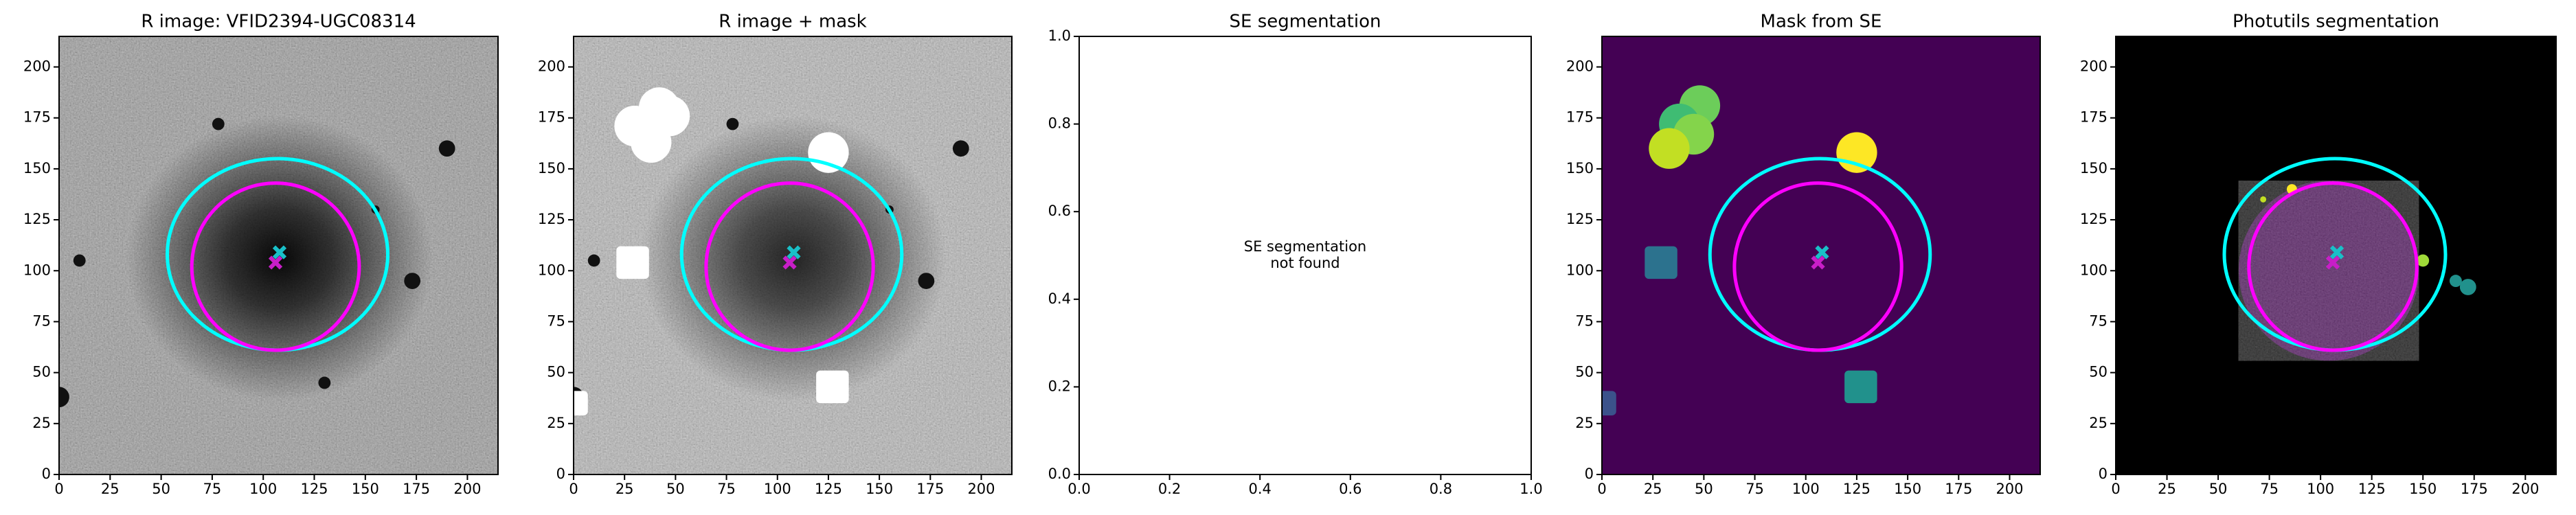  I want to click on segment-texture, so click(2328, 271).